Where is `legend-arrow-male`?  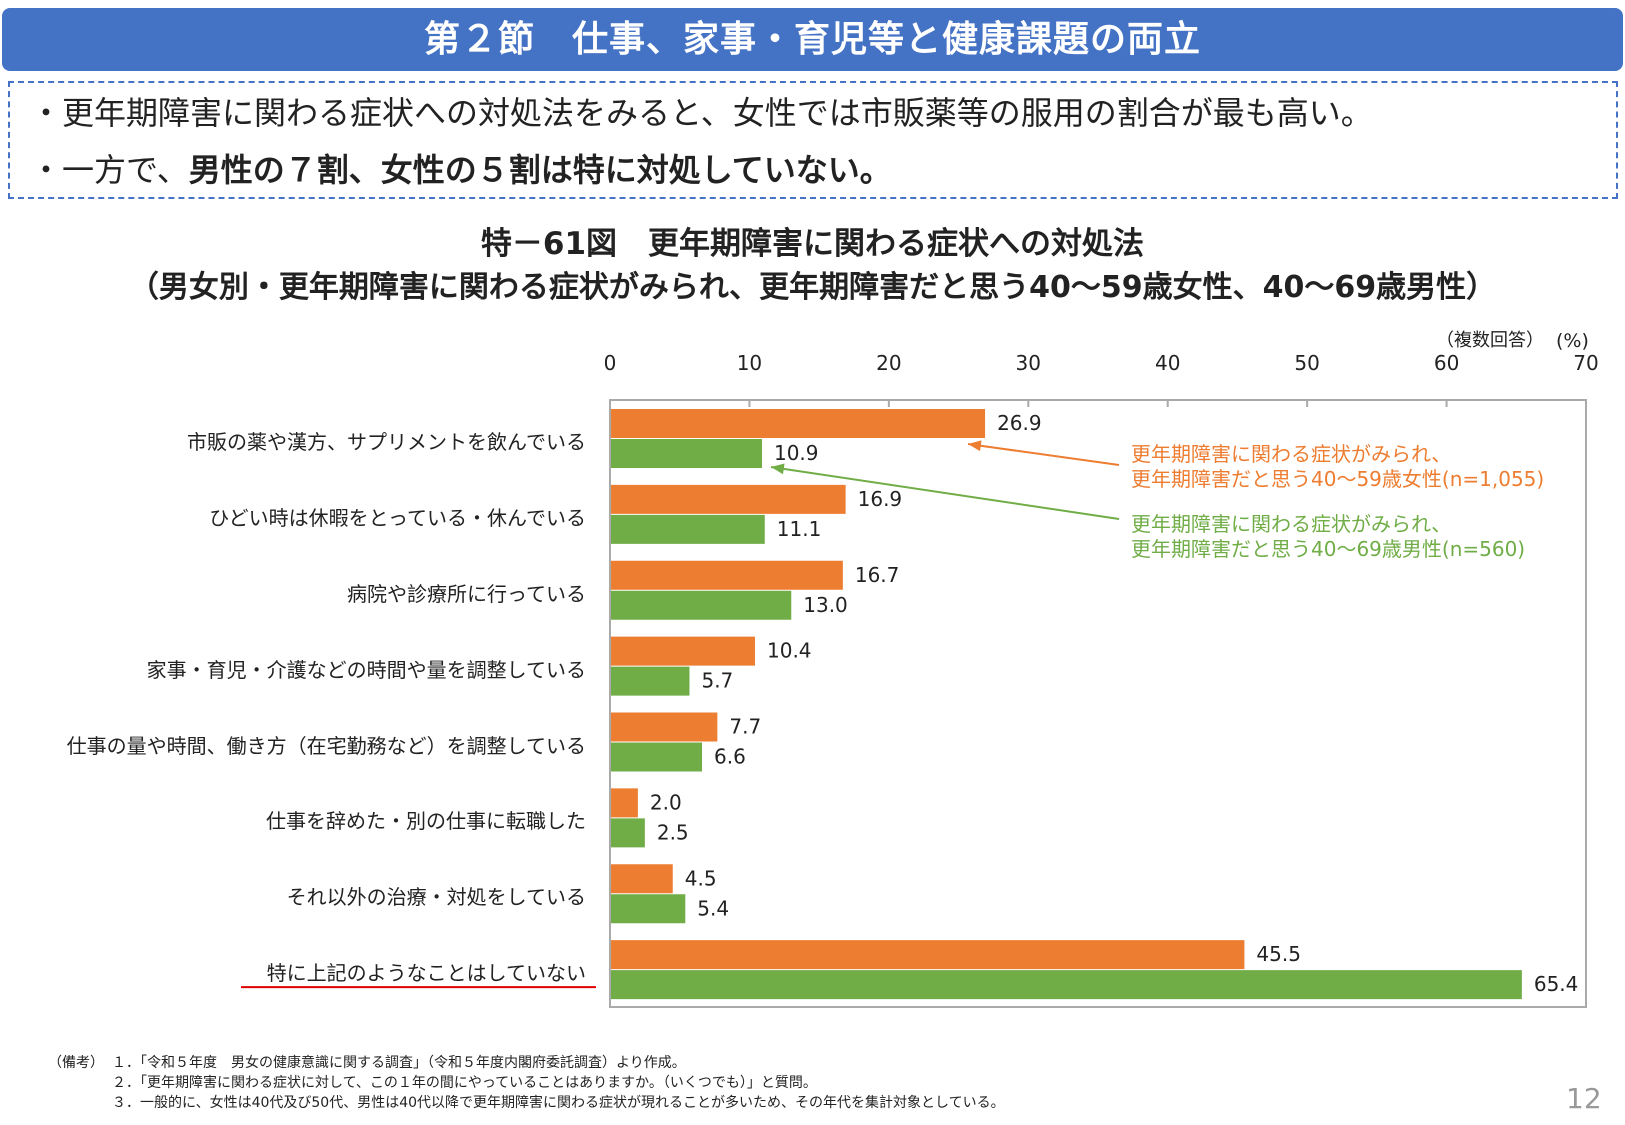
legend-arrow-male is located at coordinates (945, 493).